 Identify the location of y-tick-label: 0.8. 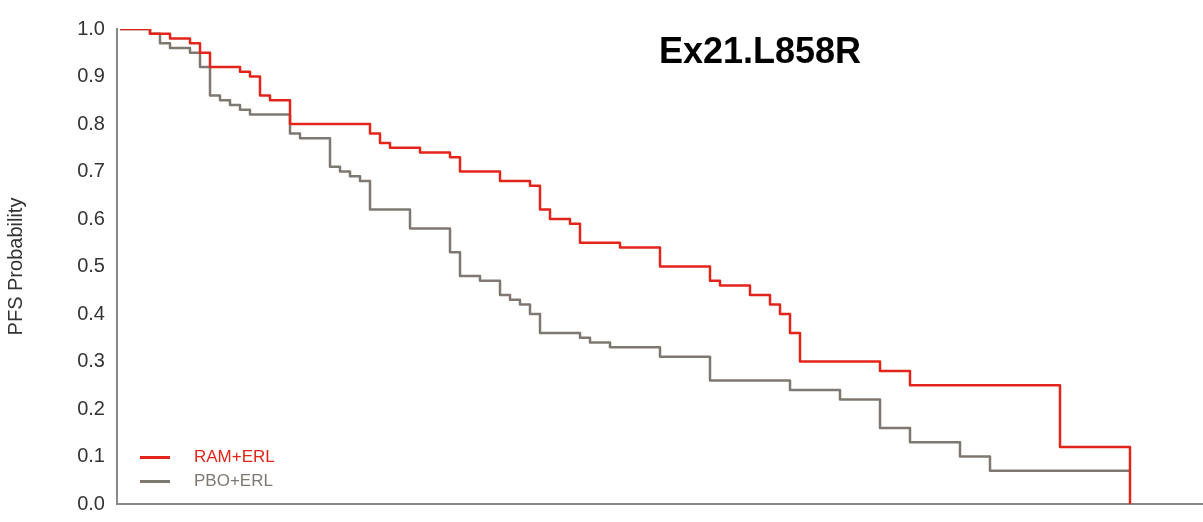
(91, 122).